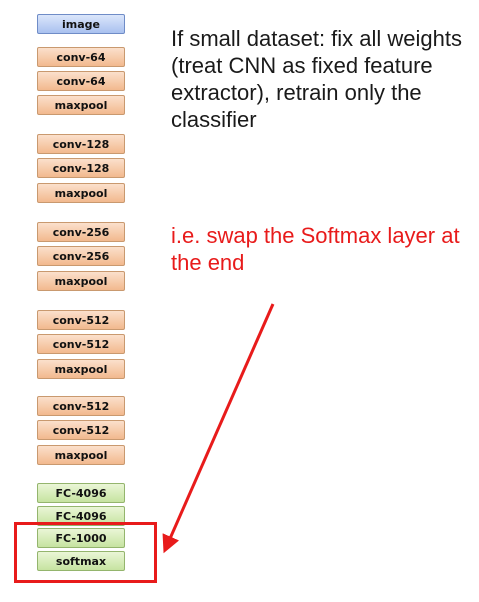 This screenshot has width=479, height=602. I want to click on layer-conv-128-2: conv-128, so click(81, 168).